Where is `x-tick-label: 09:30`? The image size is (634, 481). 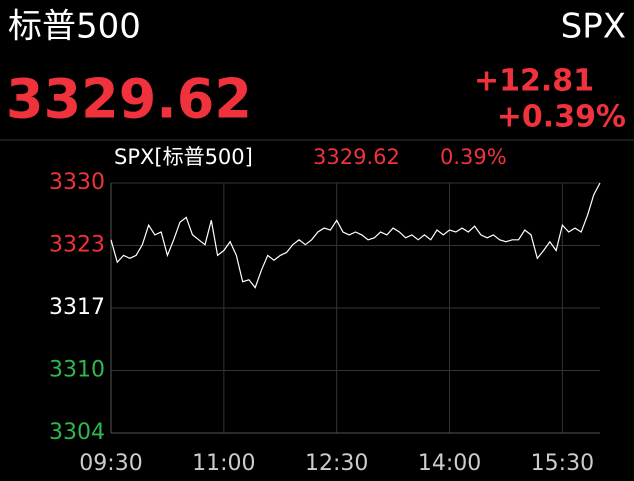 x-tick-label: 09:30 is located at coordinates (110, 463).